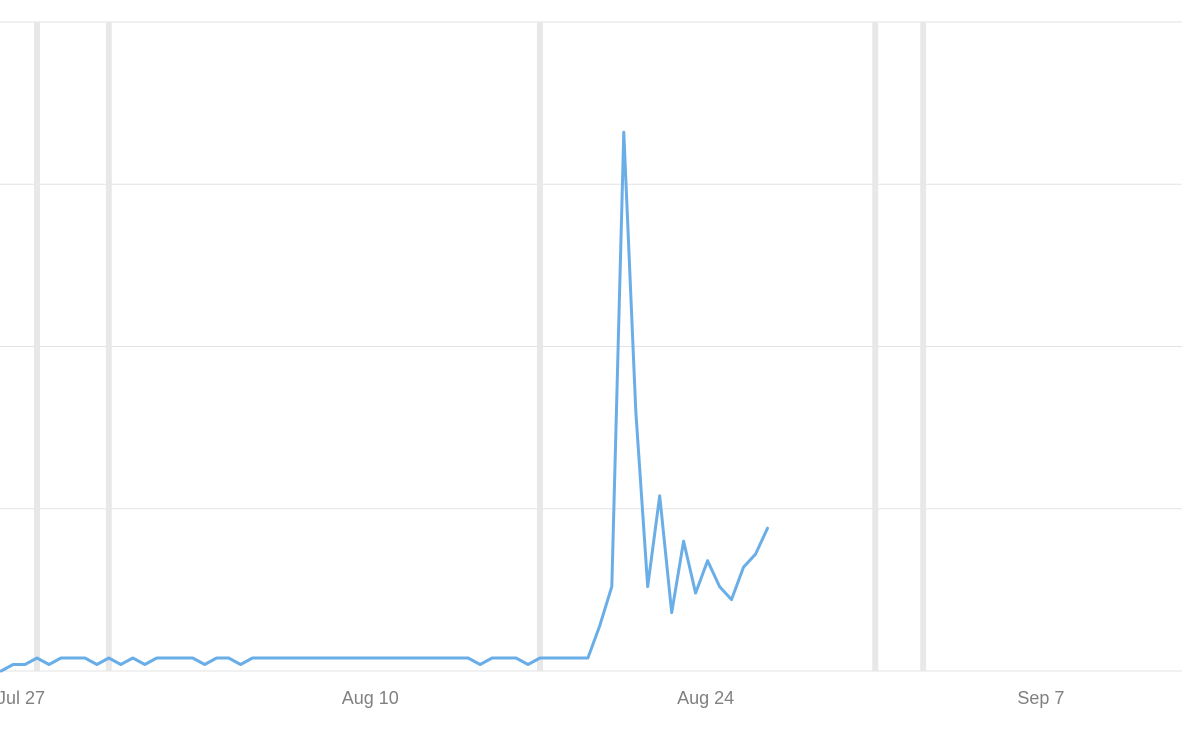 The width and height of the screenshot is (1200, 729). I want to click on x-tick-label: Aug 10, so click(370, 698).